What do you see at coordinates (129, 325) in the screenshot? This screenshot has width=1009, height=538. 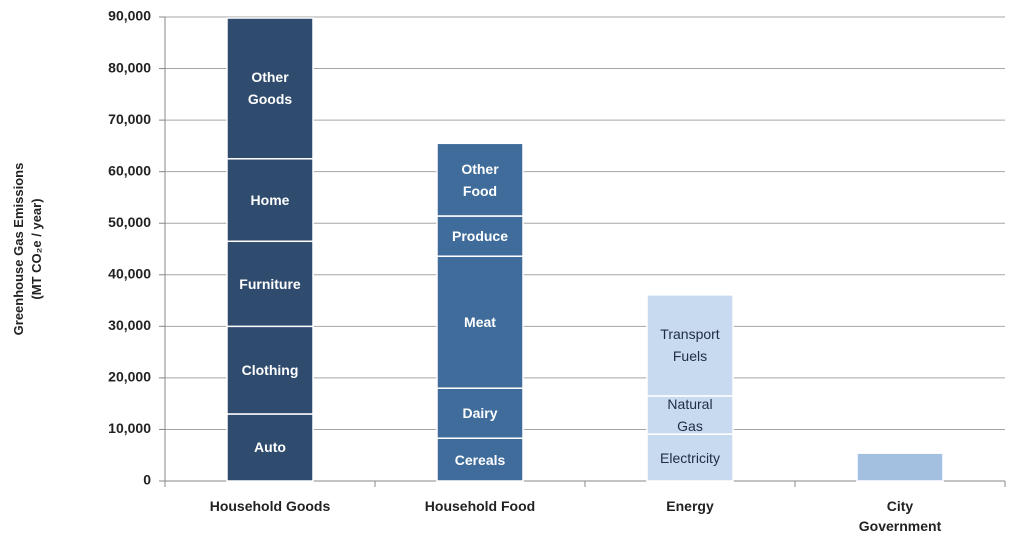 I see `y-tick-label: 30,000` at bounding box center [129, 325].